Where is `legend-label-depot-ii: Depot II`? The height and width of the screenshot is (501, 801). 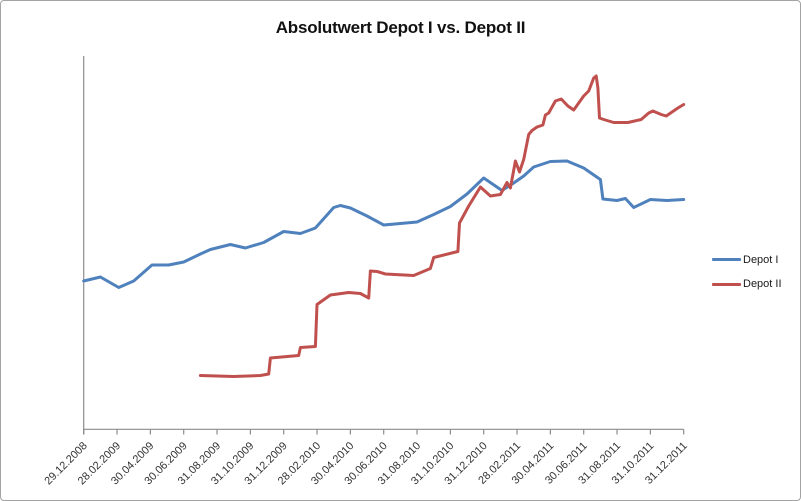
legend-label-depot-ii: Depot II is located at coordinates (762, 284).